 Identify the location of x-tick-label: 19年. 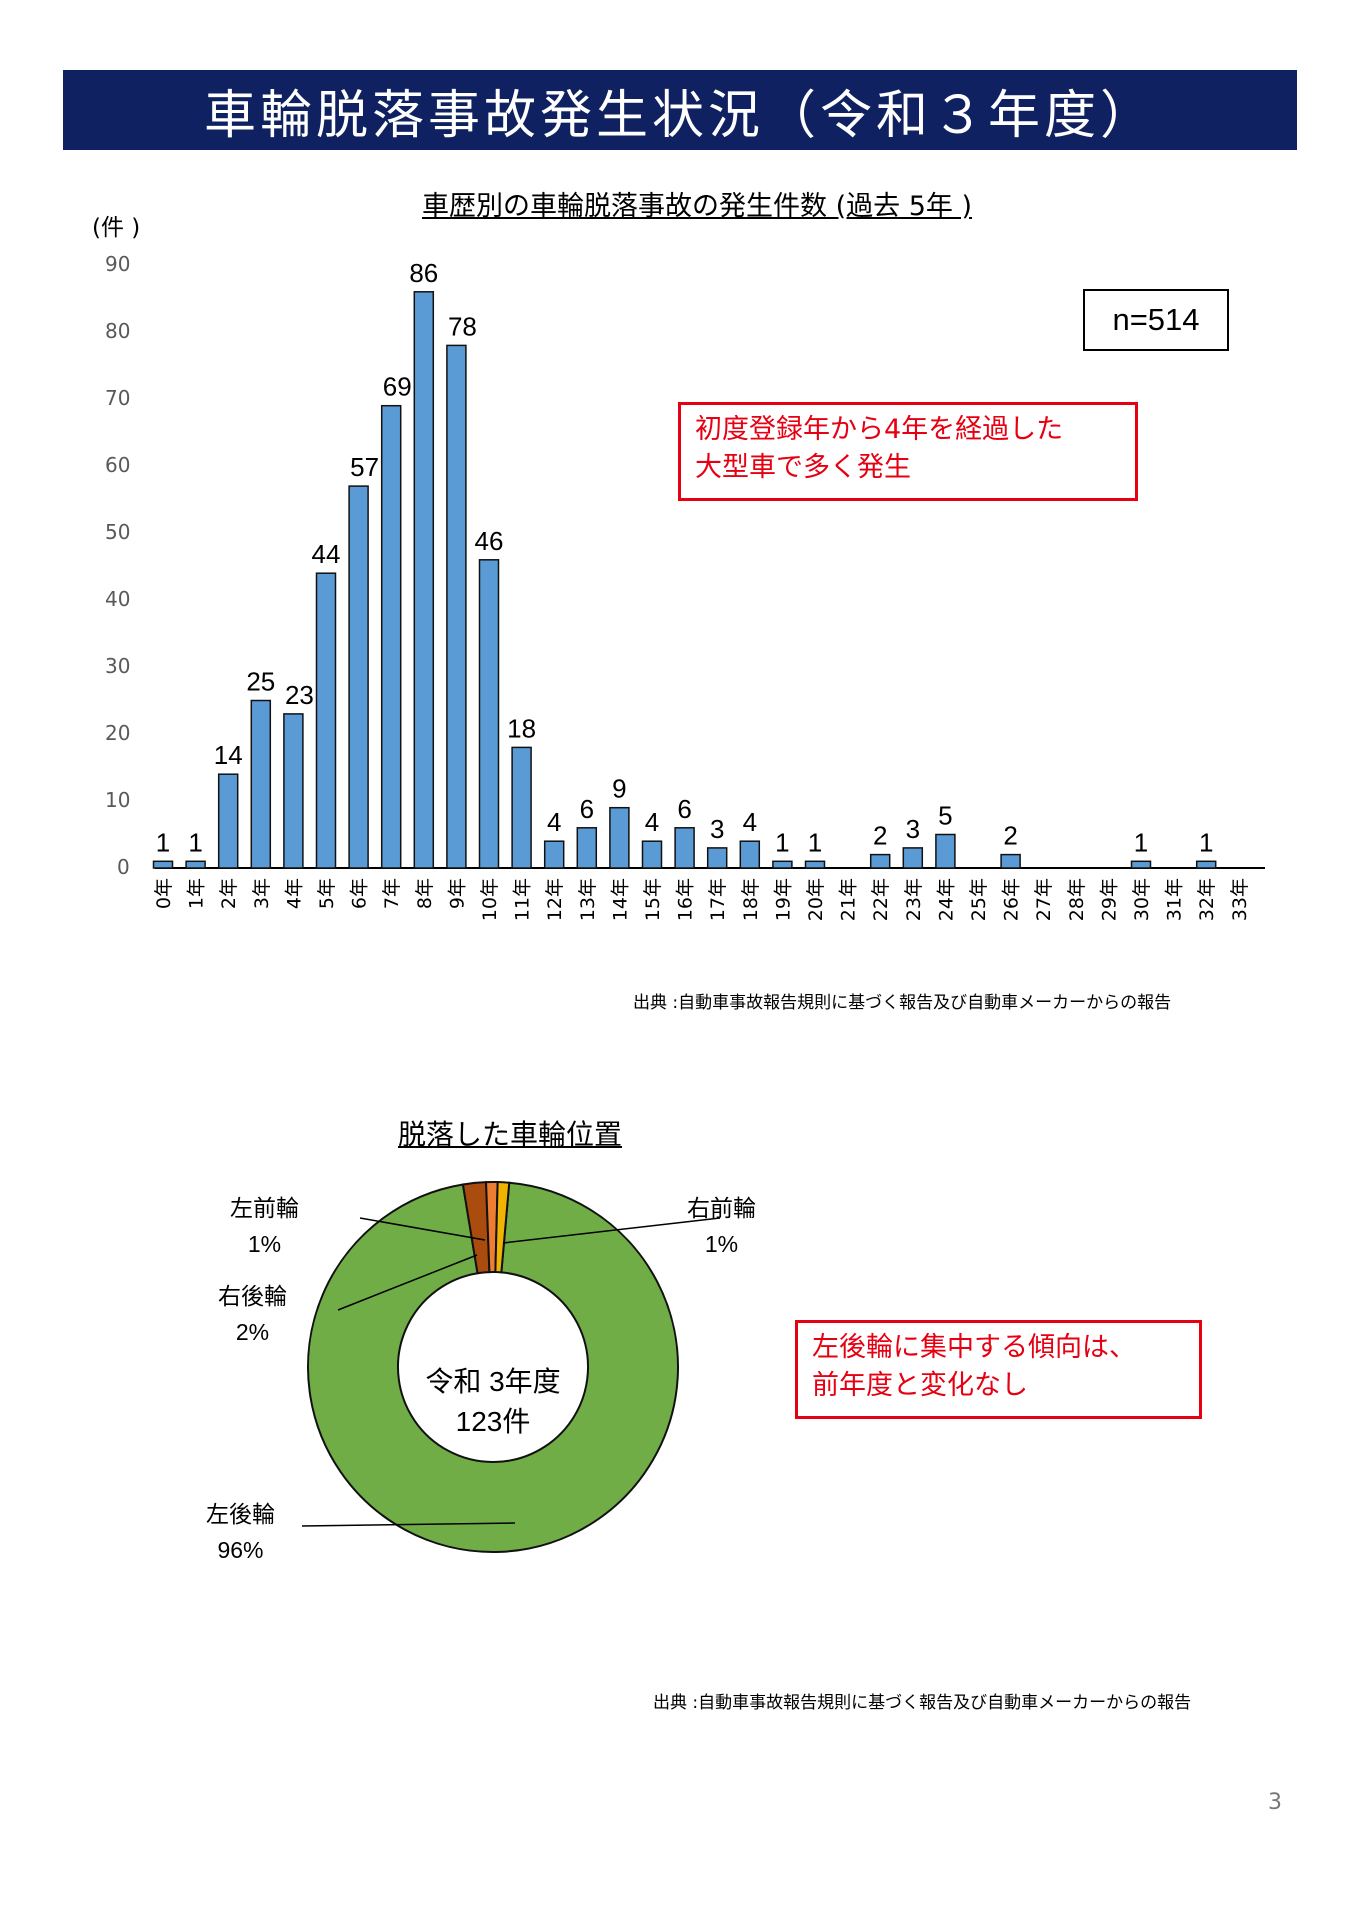
(783, 899).